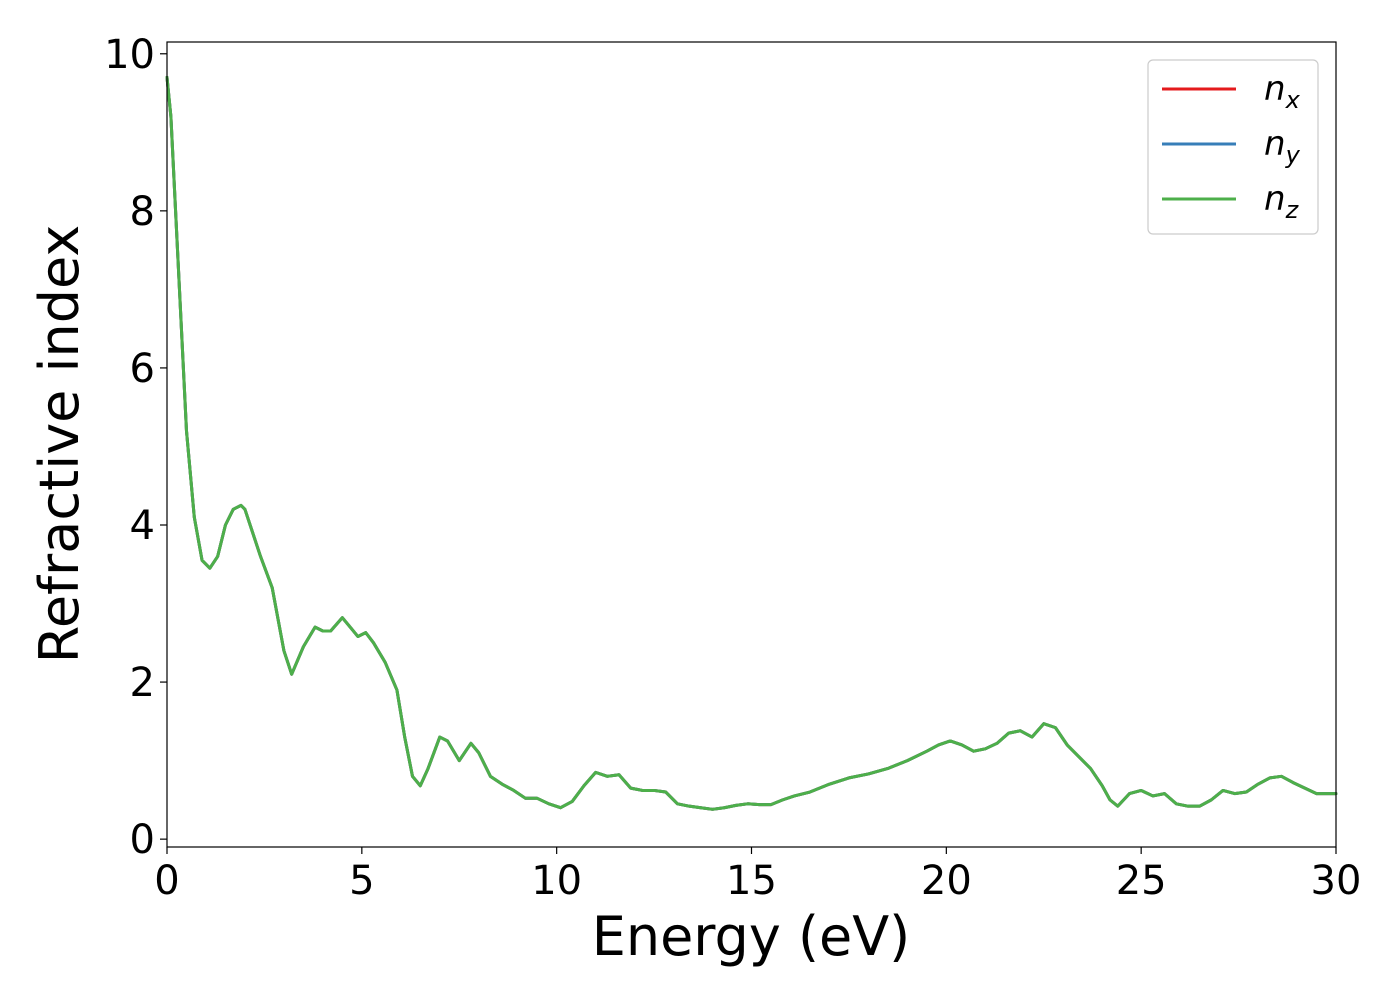 This screenshot has height=1000, width=1400. Describe the element at coordinates (751, 936) in the screenshot. I see `x-axis-label: Energy (eV)` at that location.